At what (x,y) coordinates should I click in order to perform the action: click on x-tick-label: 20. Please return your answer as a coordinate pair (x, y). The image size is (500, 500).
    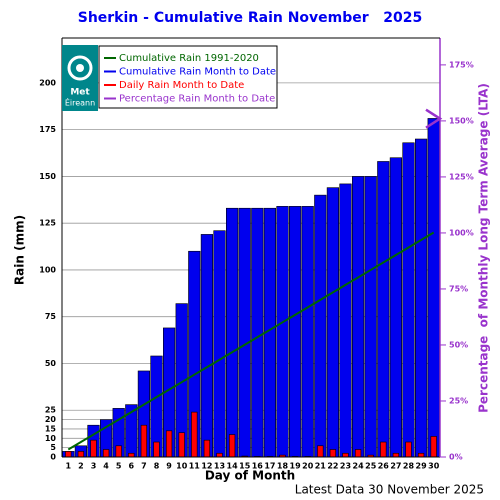
    Looking at the image, I should click on (308, 466).